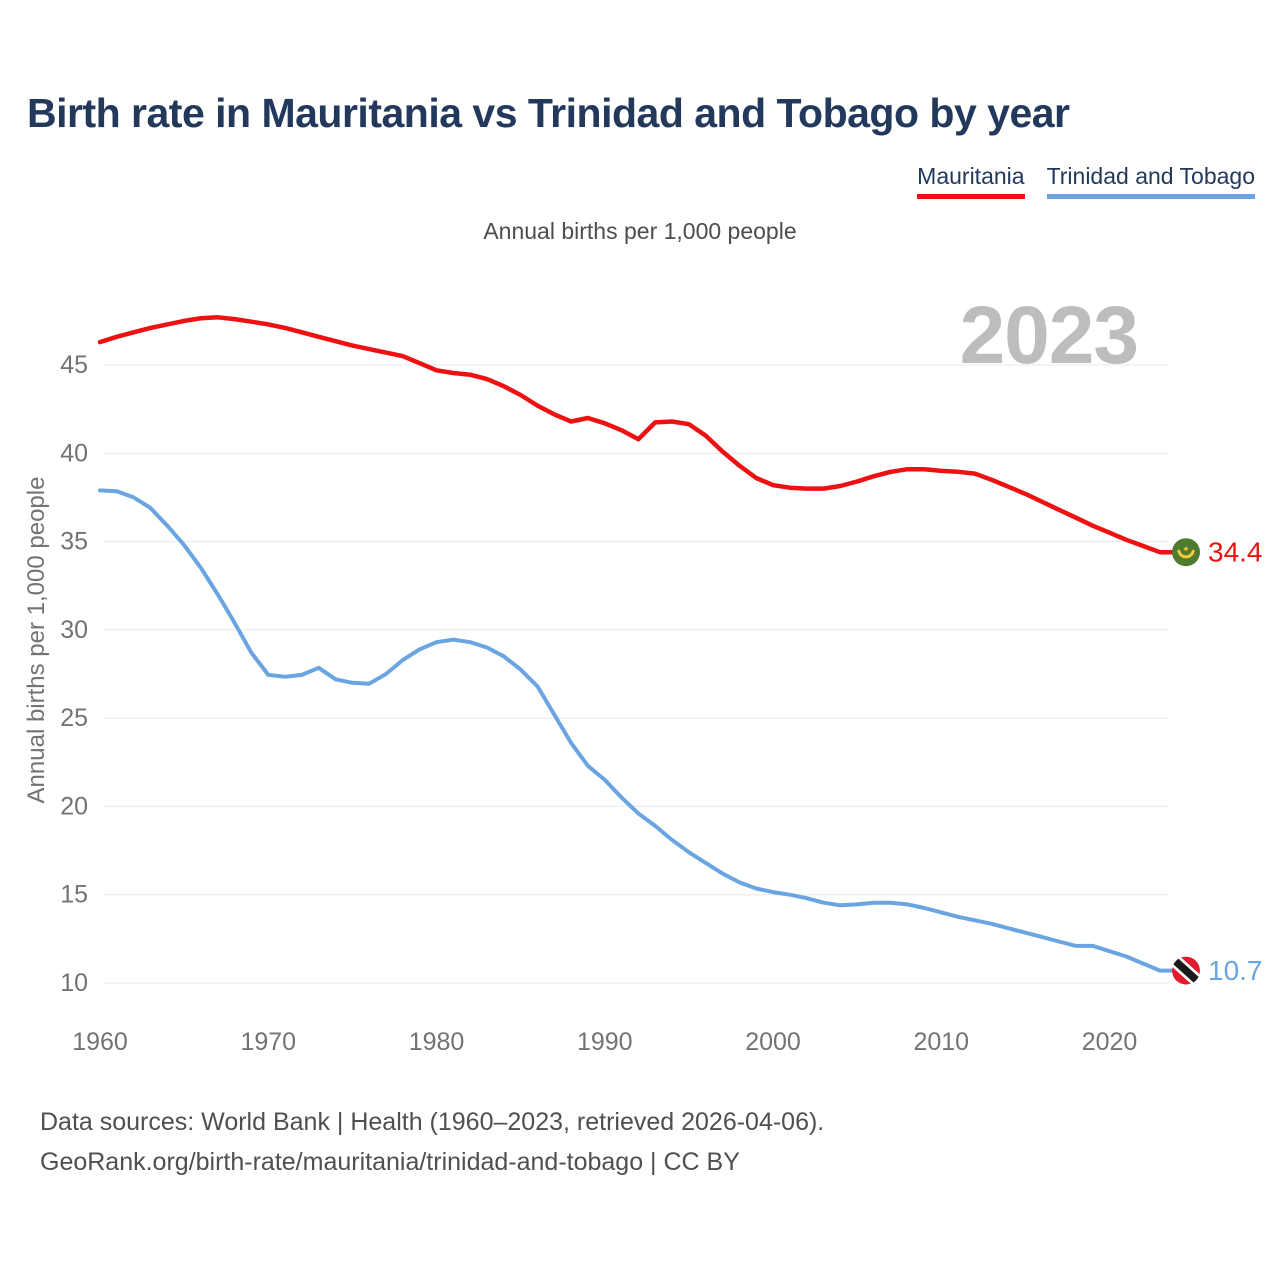  I want to click on end-value-label-trinidad-and-tobago: 10.7, so click(1235, 970).